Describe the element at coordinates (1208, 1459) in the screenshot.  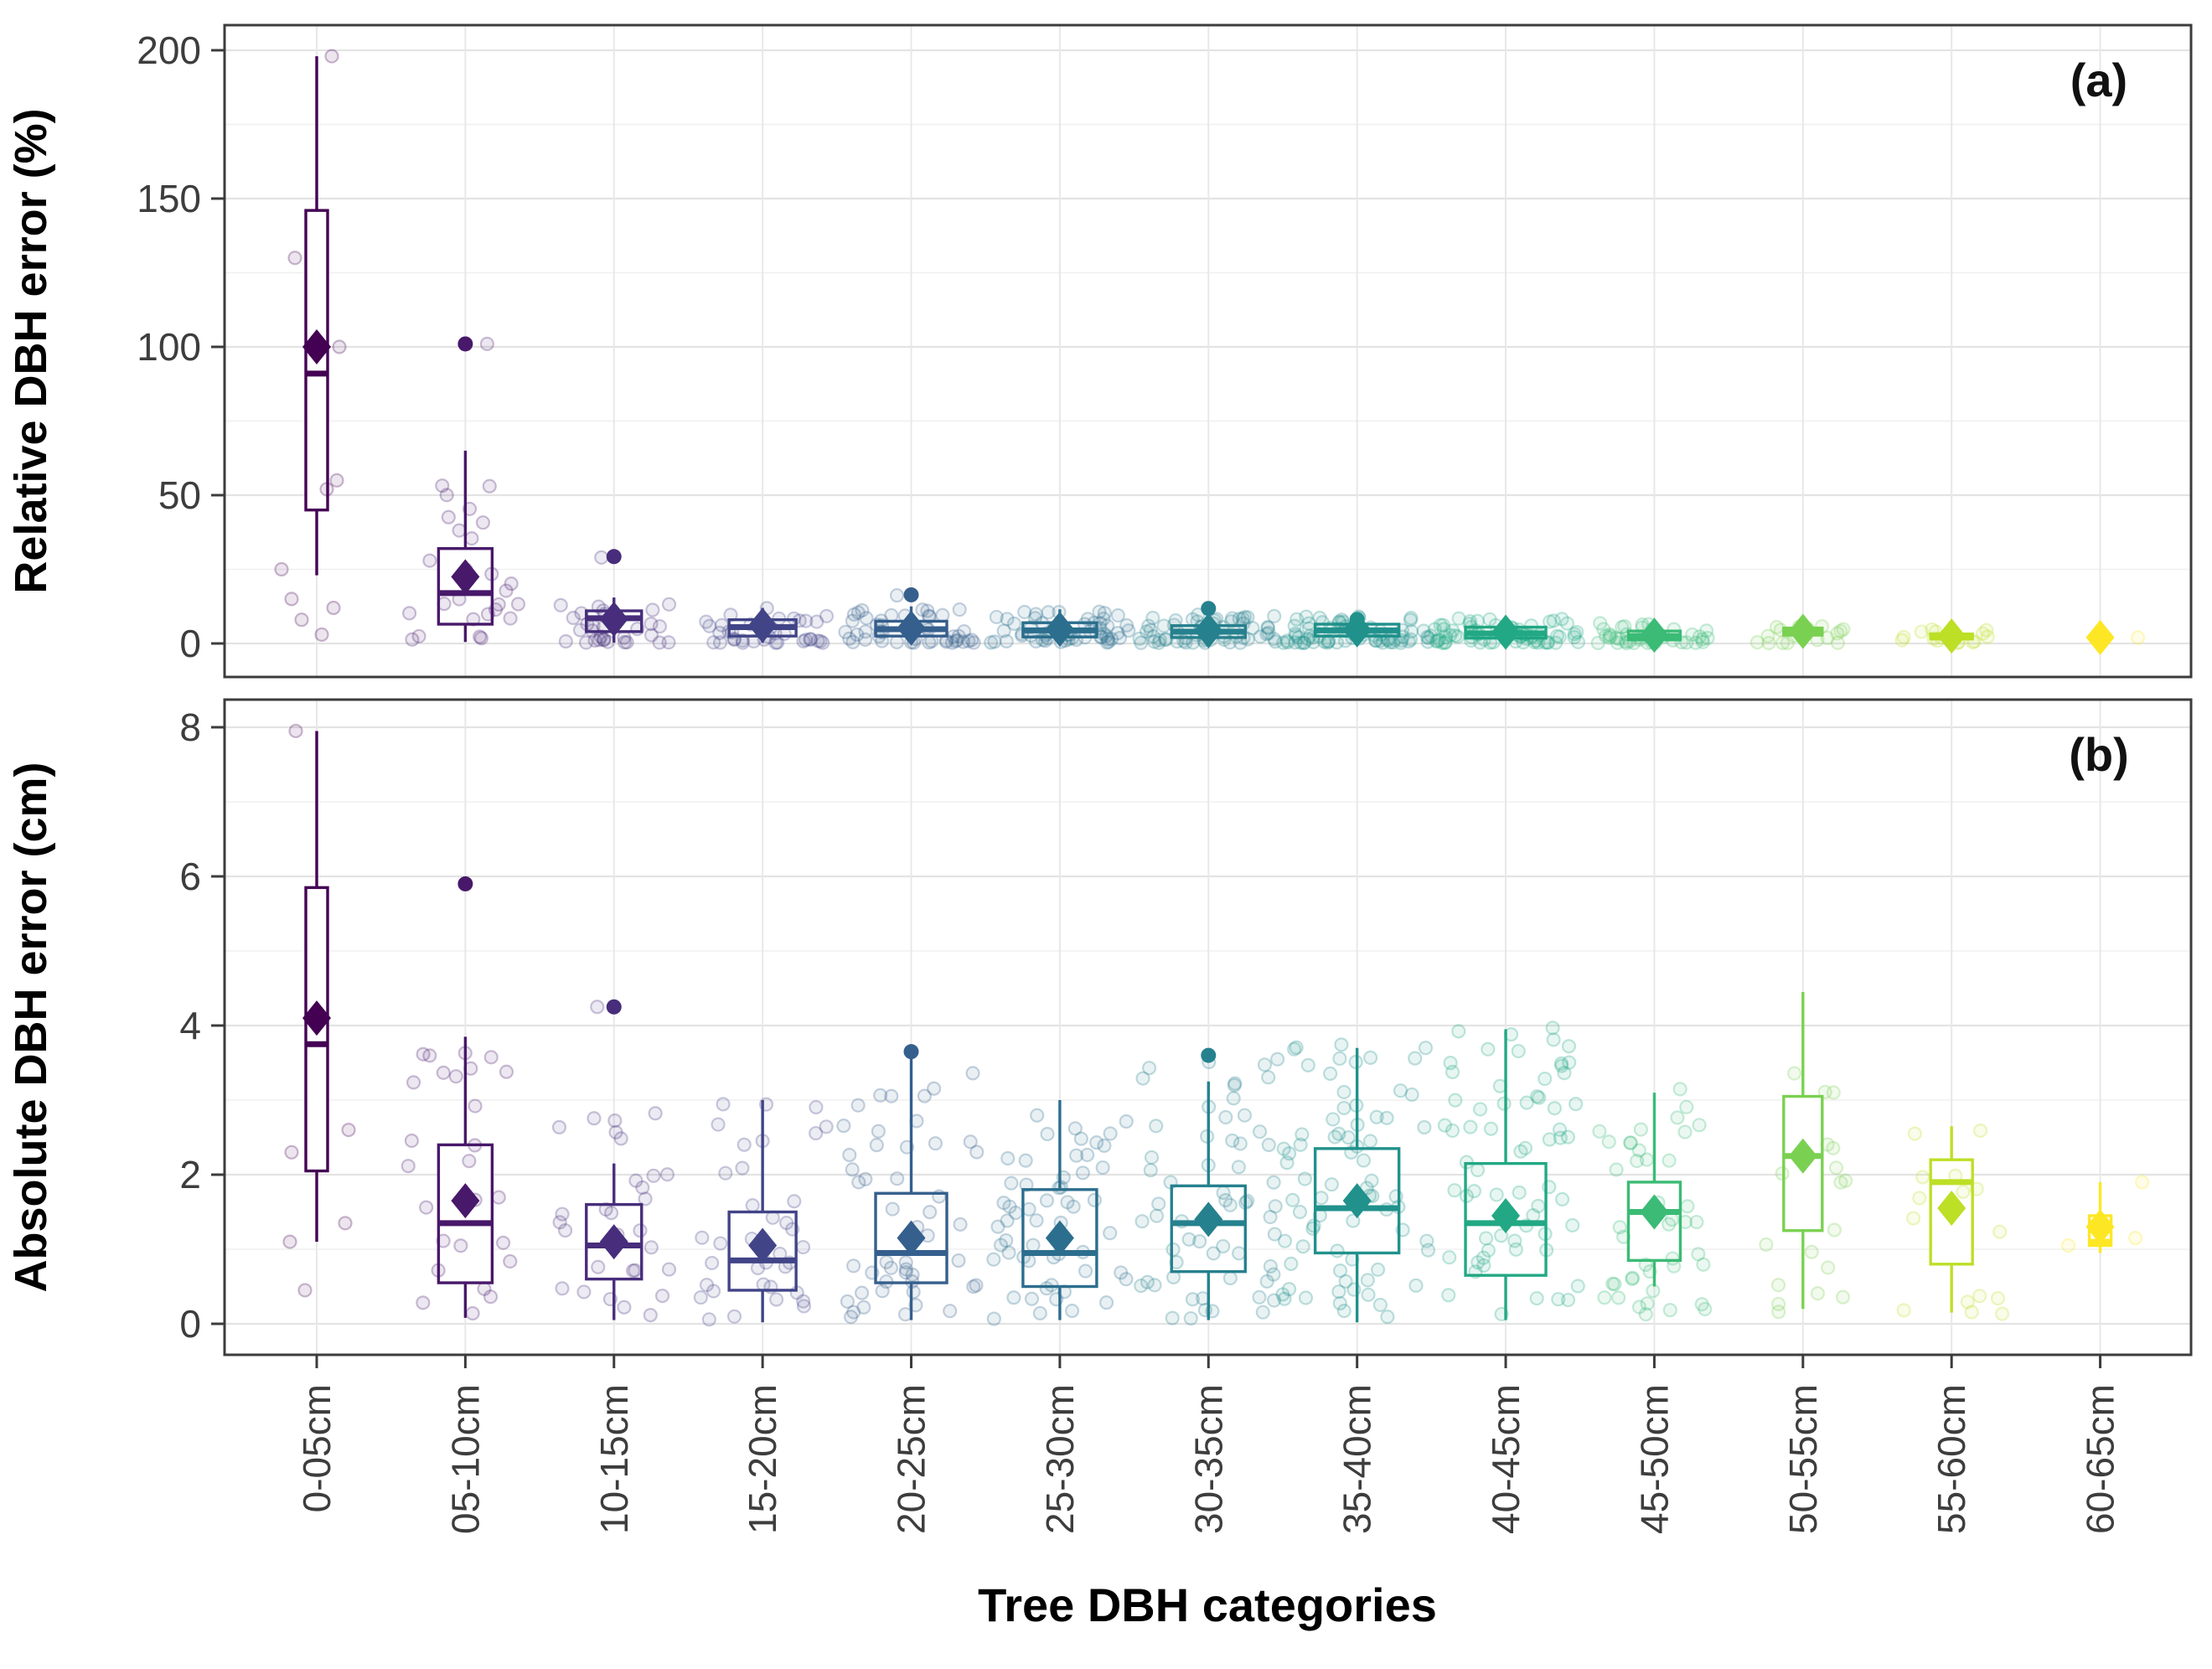
I see `x-tick-label: 30-35cm` at that location.